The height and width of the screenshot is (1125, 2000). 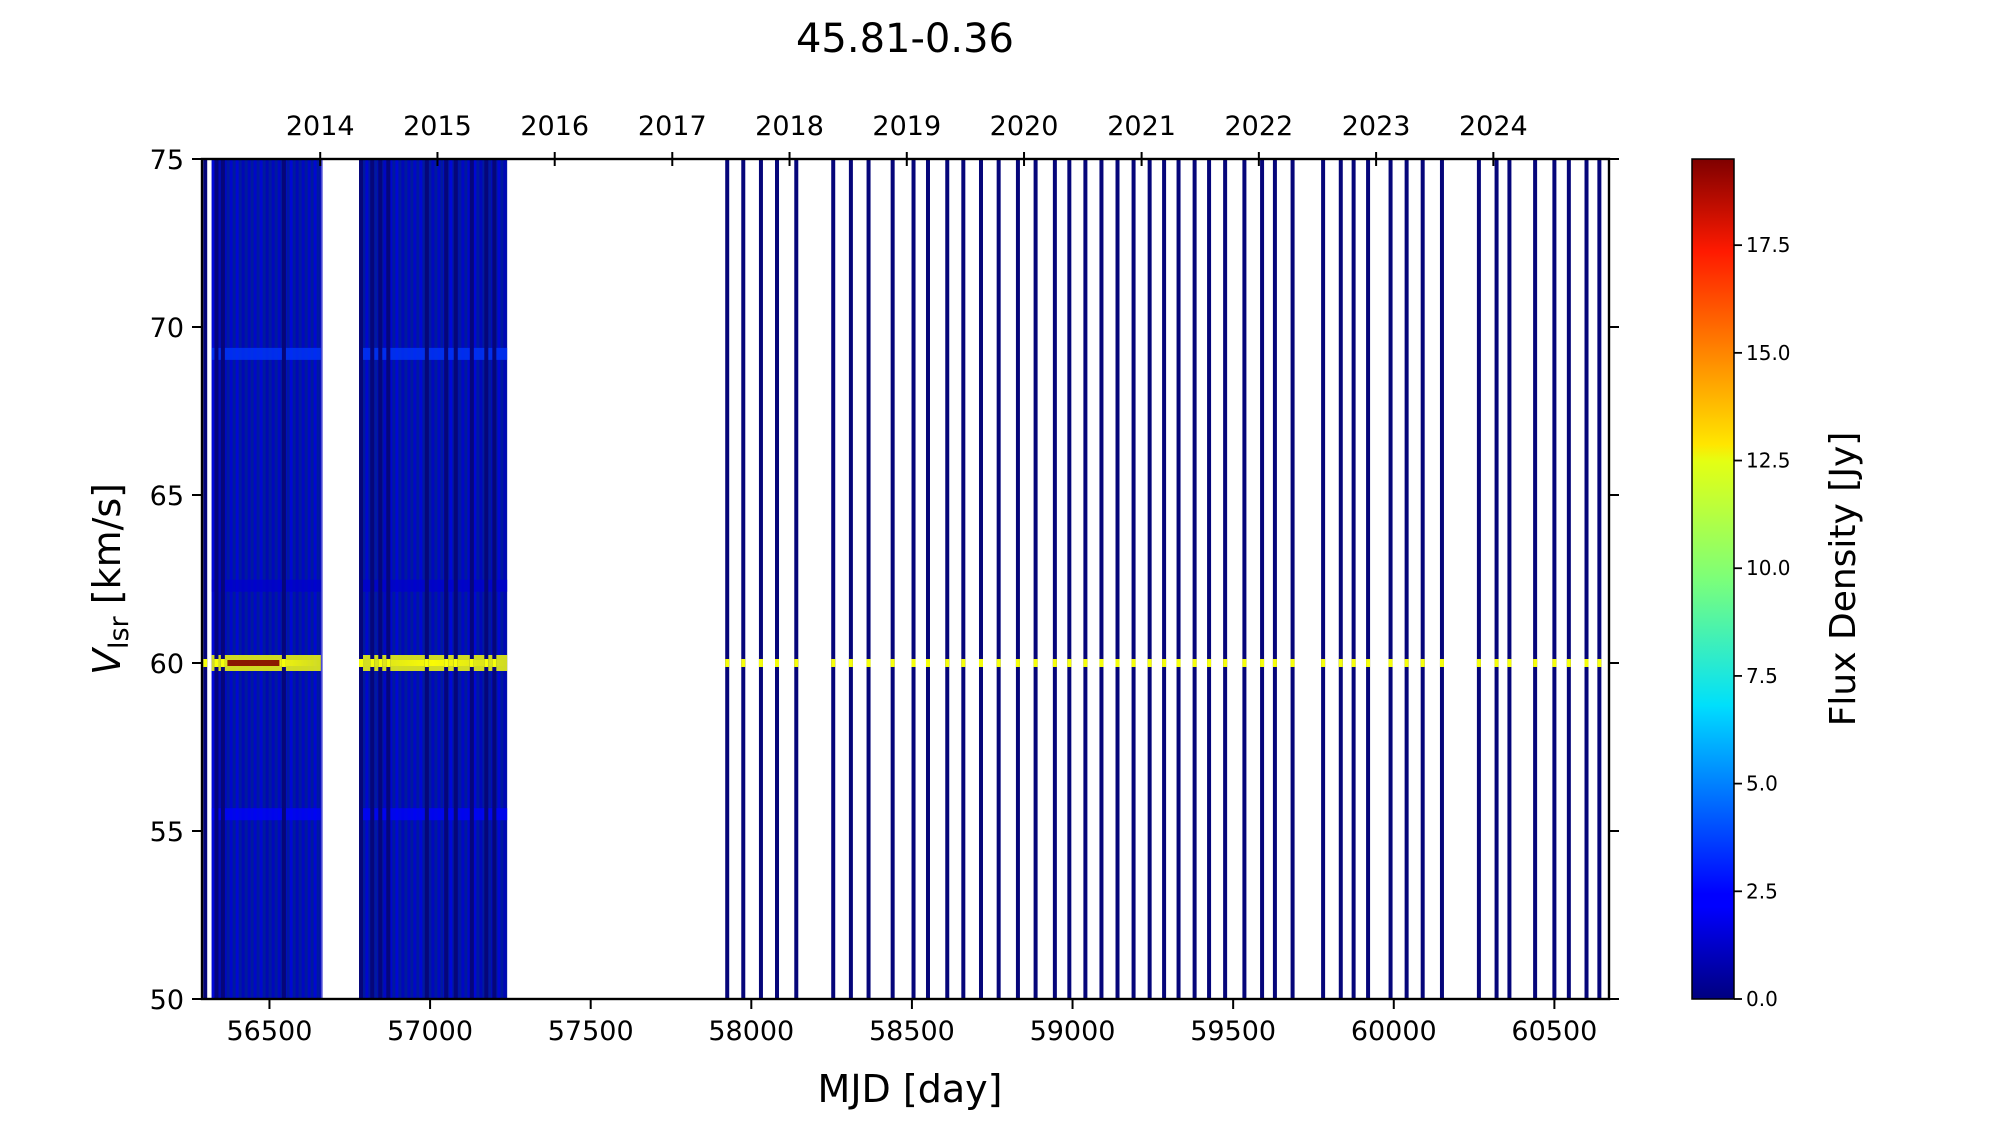 I want to click on peak-flux-mark, so click(x=253, y=663).